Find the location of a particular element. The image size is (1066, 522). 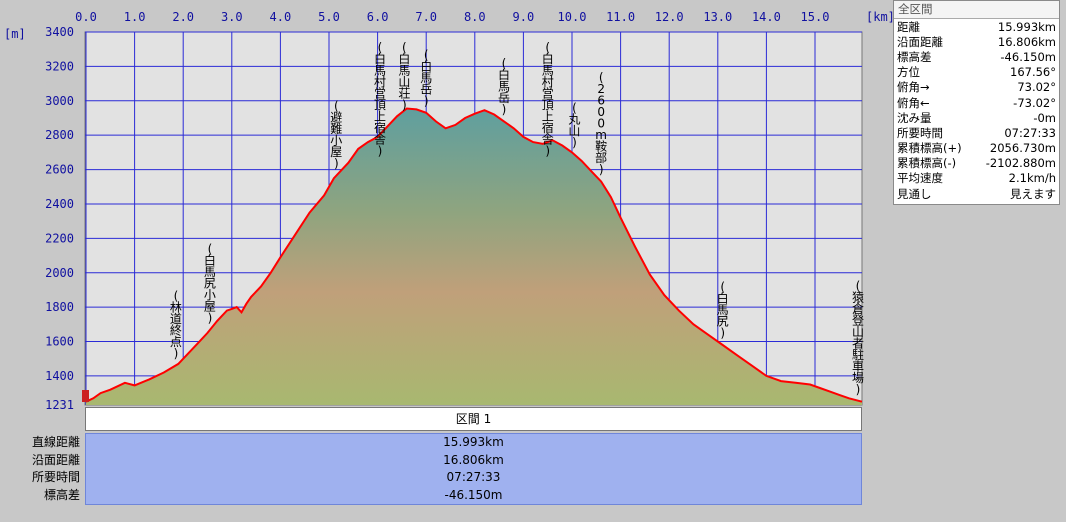

stats-label: 所要時間 is located at coordinates (920, 132).